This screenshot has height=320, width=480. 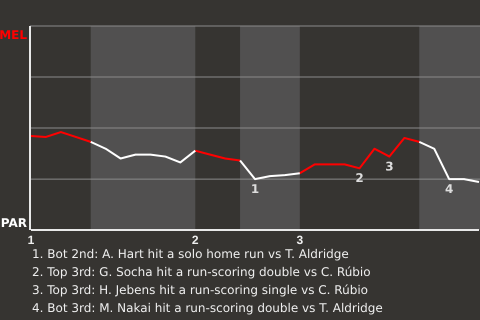 I want to click on annotation: 2, so click(x=359, y=178).